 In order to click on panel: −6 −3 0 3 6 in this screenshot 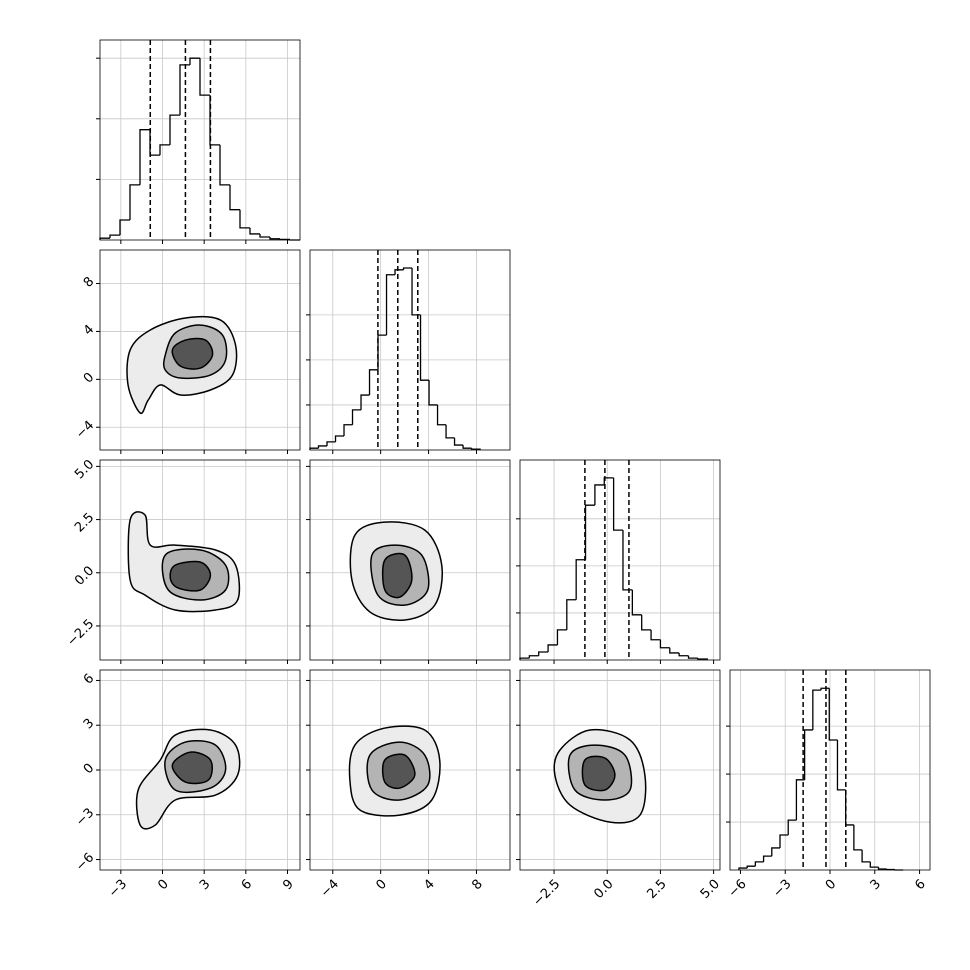, I will do `click(828, 785)`.